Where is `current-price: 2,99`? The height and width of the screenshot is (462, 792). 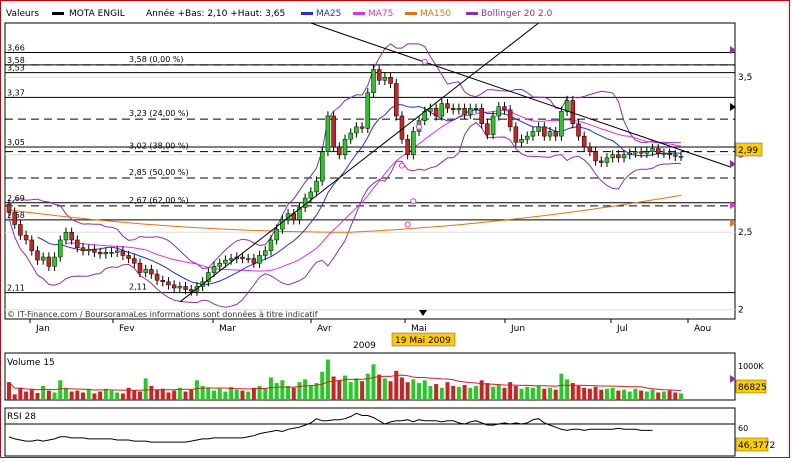
current-price: 2,99 is located at coordinates (748, 151).